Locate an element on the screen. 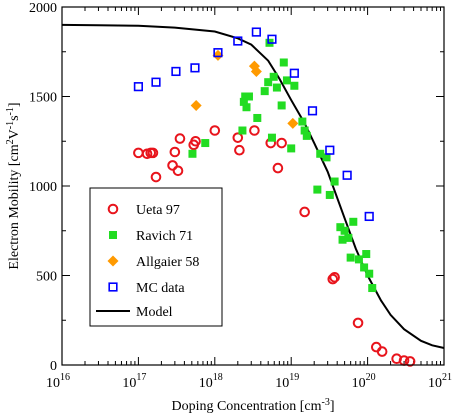 The height and width of the screenshot is (415, 459). y-tick-label: 0 is located at coordinates (53, 366).